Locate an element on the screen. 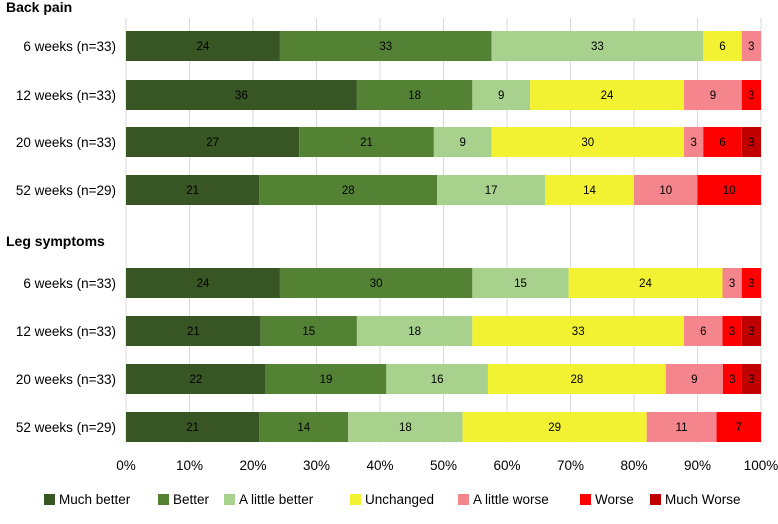 This screenshot has height=524, width=778. bar-value-label: 28 is located at coordinates (348, 191).